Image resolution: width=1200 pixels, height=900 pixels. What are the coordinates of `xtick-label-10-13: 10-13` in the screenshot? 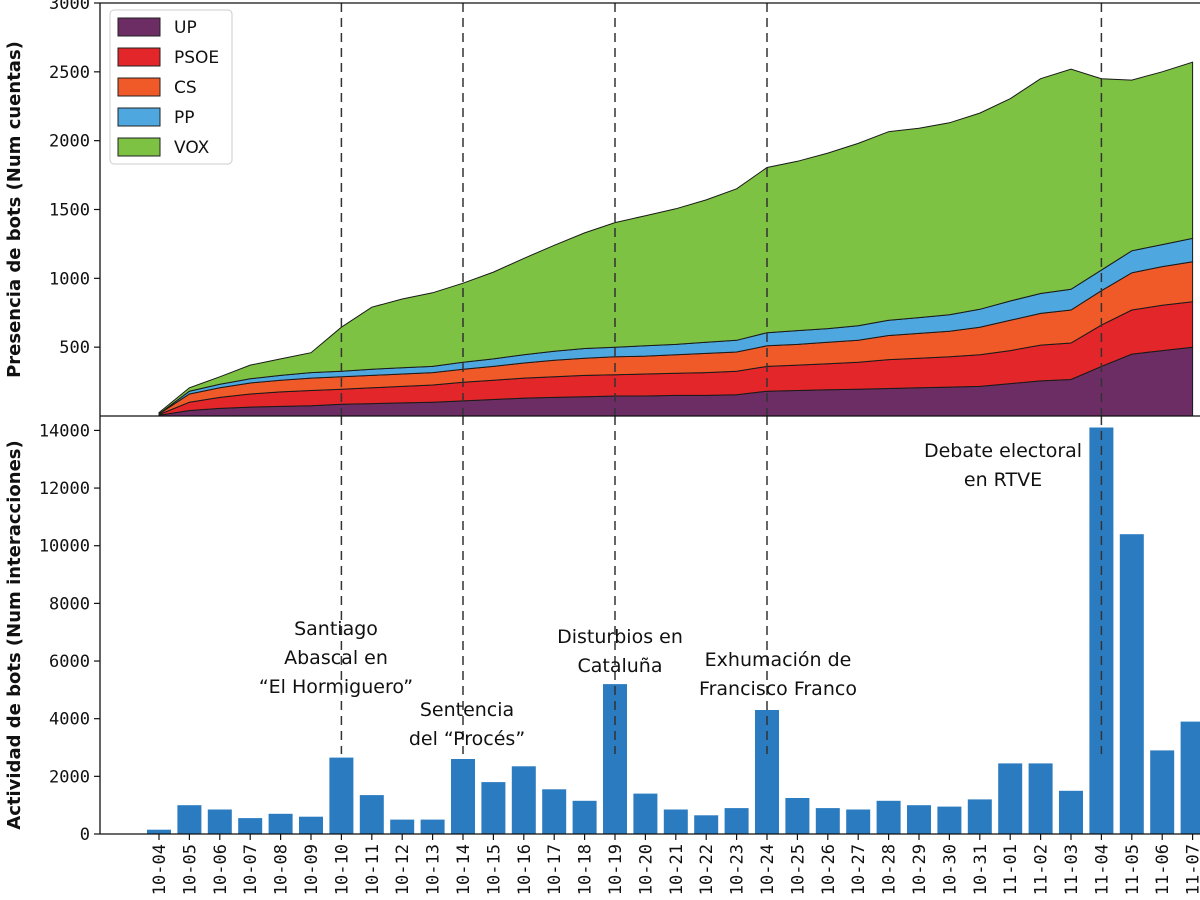 It's located at (434, 869).